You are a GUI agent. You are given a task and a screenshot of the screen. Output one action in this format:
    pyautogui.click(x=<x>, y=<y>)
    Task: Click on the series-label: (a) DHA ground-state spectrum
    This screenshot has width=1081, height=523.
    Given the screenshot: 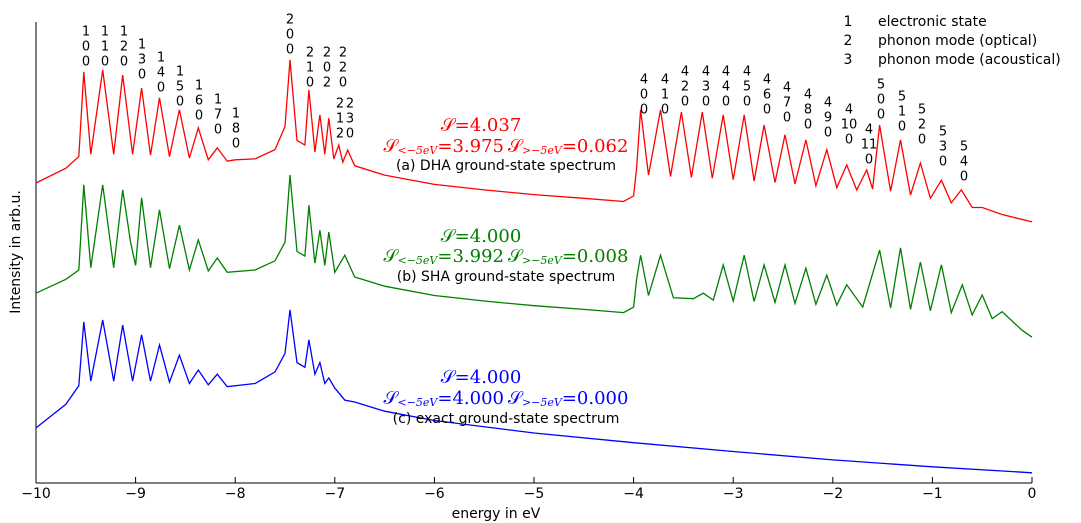 What is the action you would take?
    pyautogui.click(x=506, y=166)
    